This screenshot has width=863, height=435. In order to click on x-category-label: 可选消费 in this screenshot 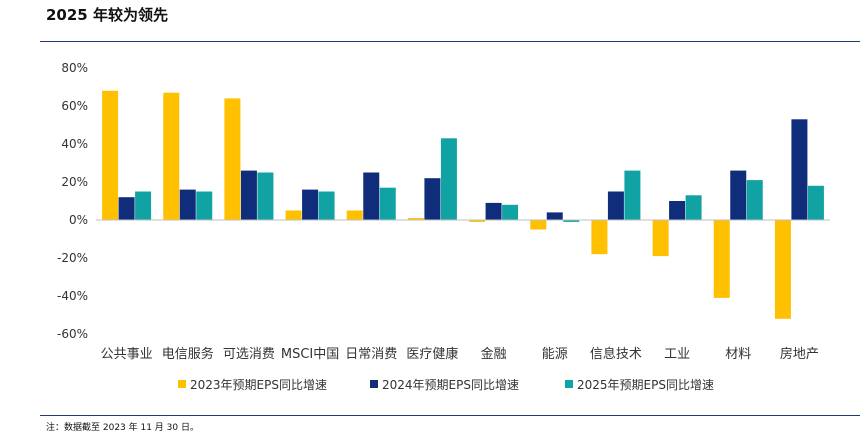, I will do `click(249, 354)`.